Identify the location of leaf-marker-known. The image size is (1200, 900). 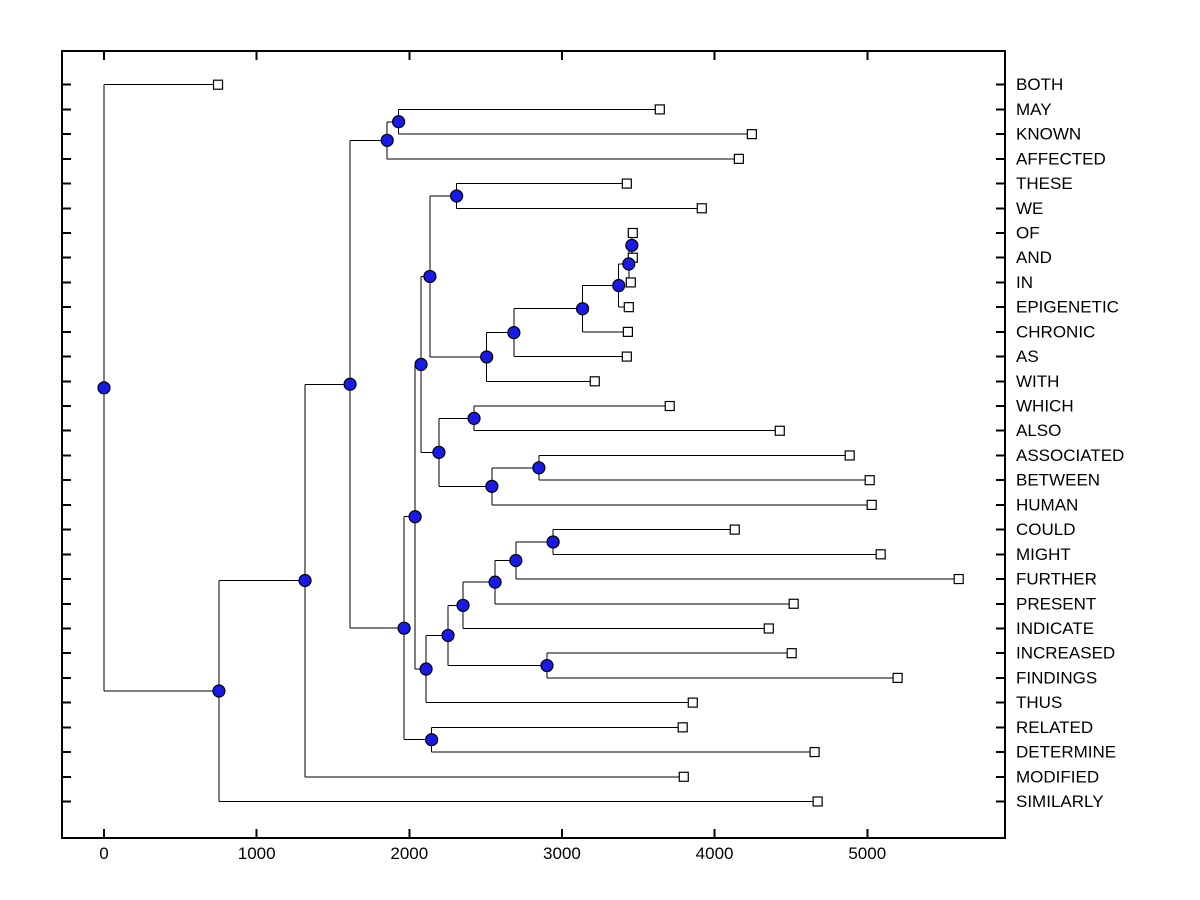
(751, 134).